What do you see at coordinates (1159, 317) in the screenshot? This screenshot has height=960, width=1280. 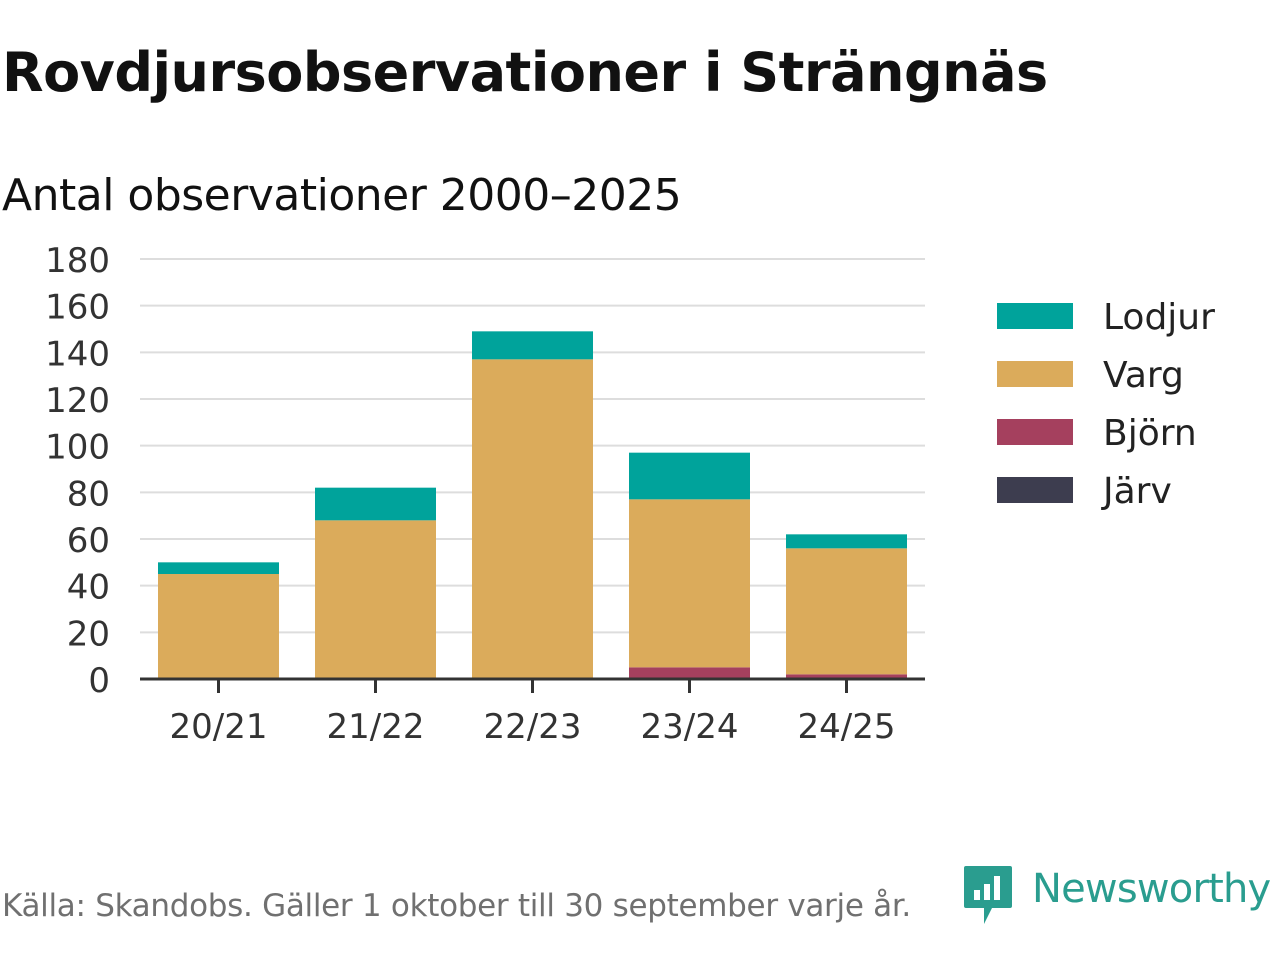 I see `legend-label-lodjur: Lodjur` at bounding box center [1159, 317].